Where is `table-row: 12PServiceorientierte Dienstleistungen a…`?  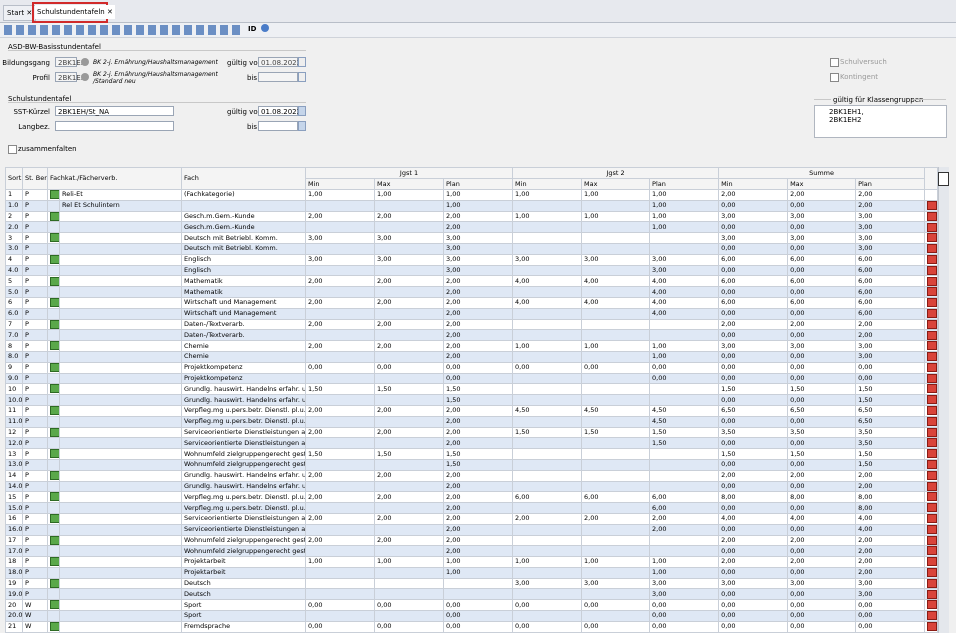
table-row: 12PServiceorientierte Dienstleistungen a… is located at coordinates (472, 432).